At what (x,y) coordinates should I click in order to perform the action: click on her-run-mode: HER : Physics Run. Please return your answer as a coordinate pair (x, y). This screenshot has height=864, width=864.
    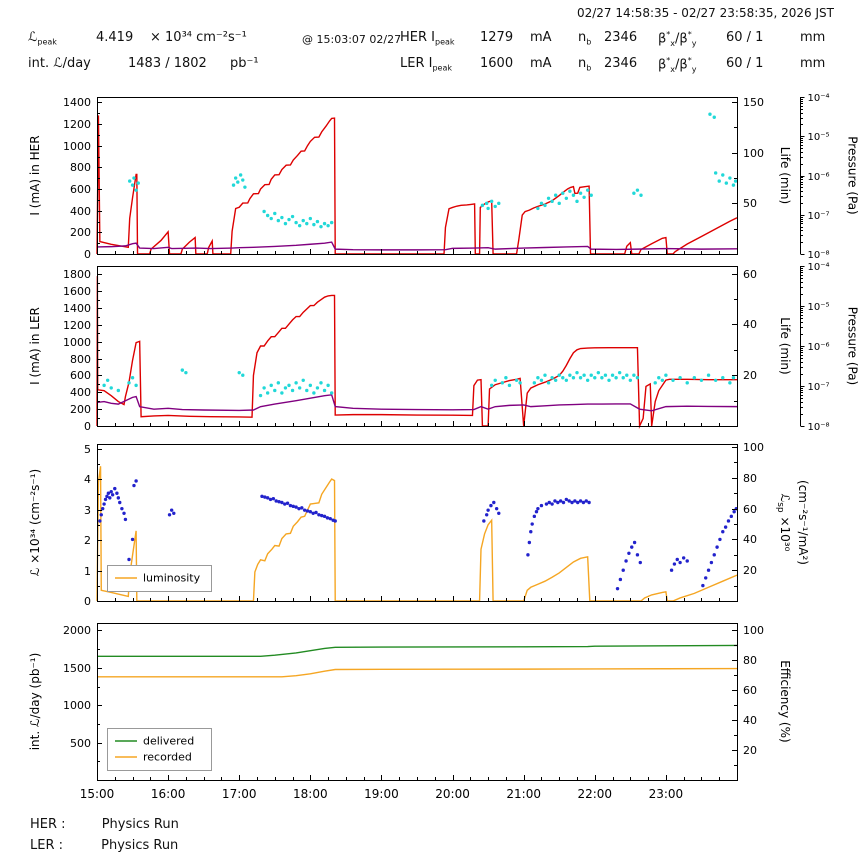
    Looking at the image, I should click on (104, 824).